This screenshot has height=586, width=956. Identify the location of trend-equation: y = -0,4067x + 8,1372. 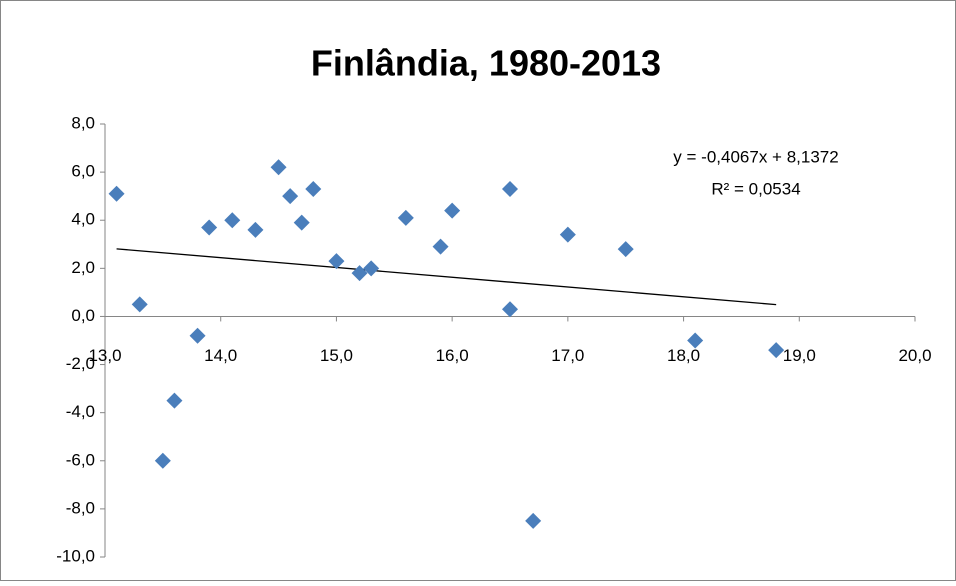
(755, 156).